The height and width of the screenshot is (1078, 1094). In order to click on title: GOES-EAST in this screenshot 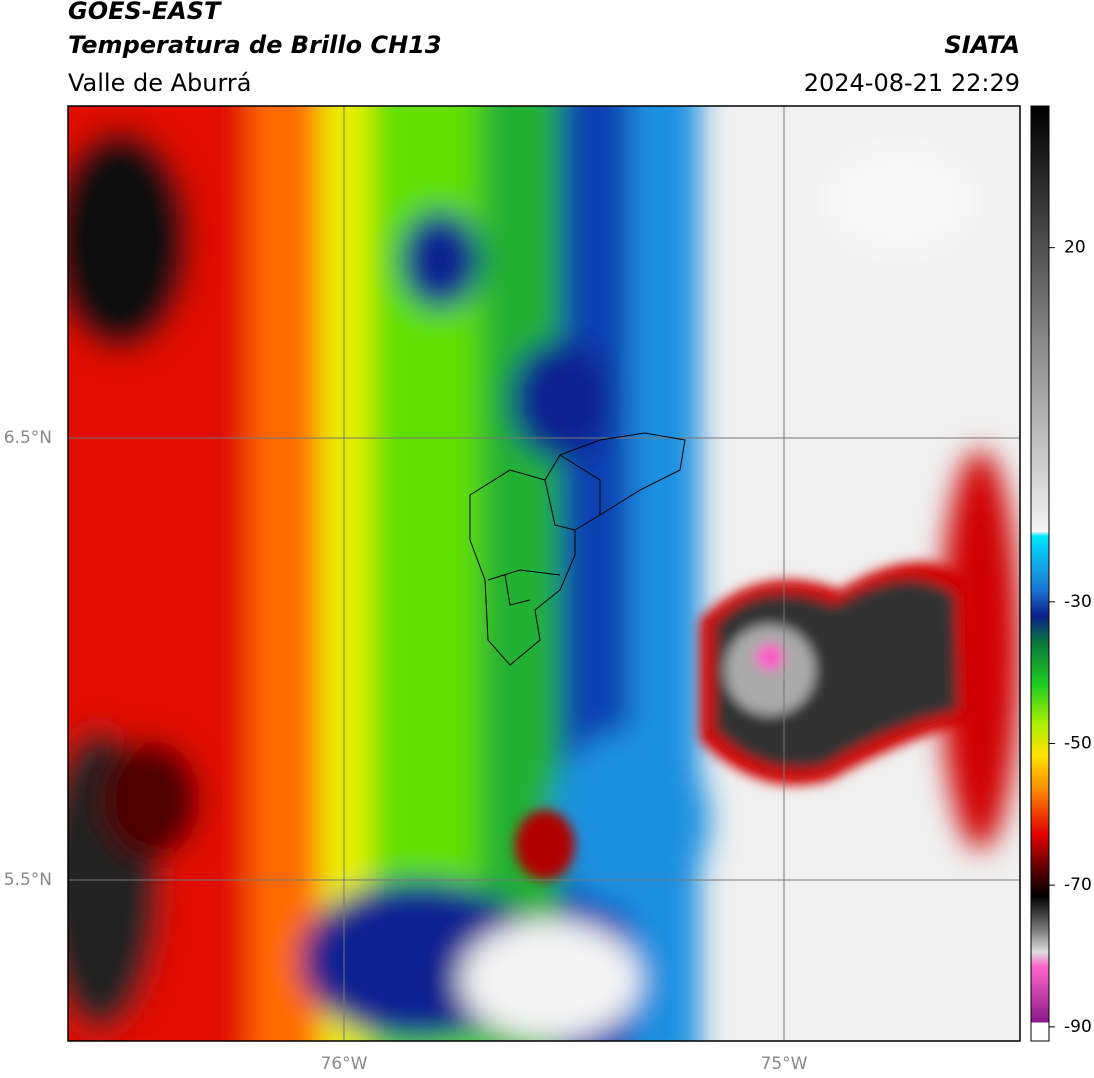, I will do `click(145, 12)`.